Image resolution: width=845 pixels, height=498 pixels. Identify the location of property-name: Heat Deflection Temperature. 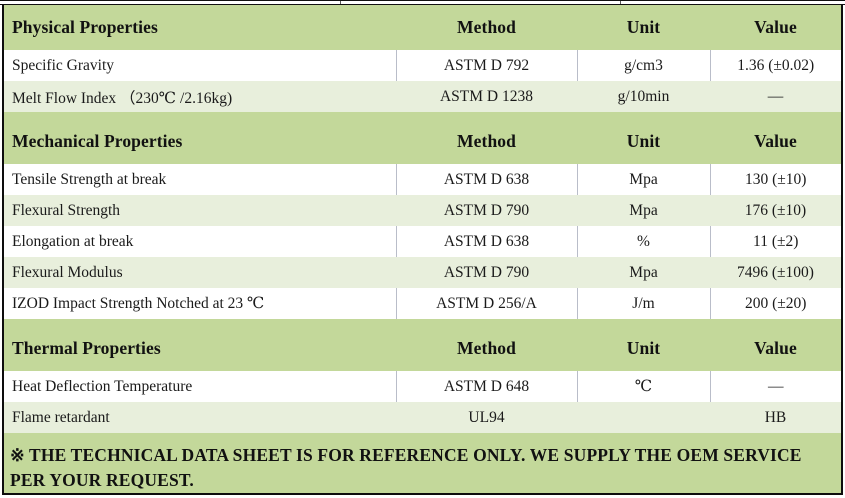
(200, 386).